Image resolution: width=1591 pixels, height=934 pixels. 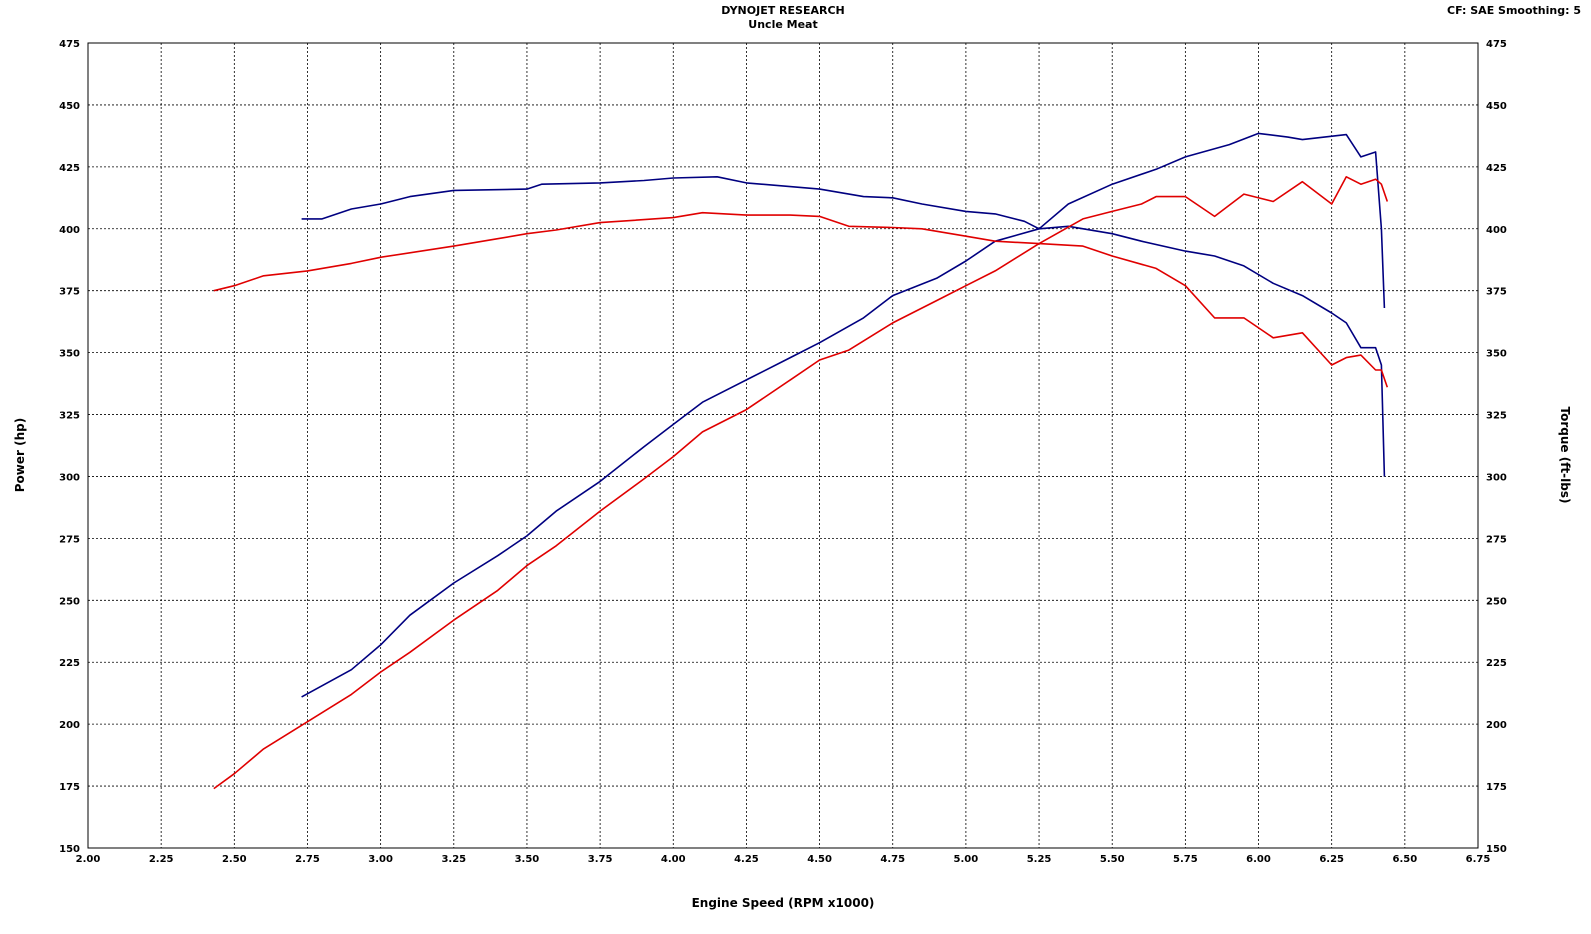 I want to click on x-tick-label: 6.00, so click(x=1258, y=859).